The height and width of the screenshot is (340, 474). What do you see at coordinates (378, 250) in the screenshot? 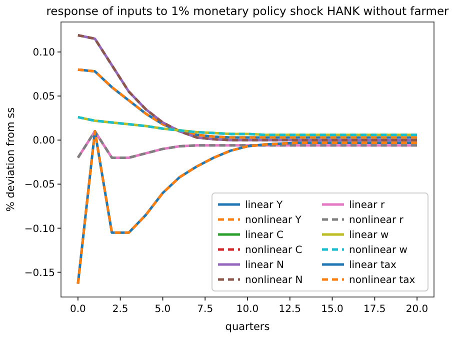
I see `legend-label: nonlinear w` at bounding box center [378, 250].